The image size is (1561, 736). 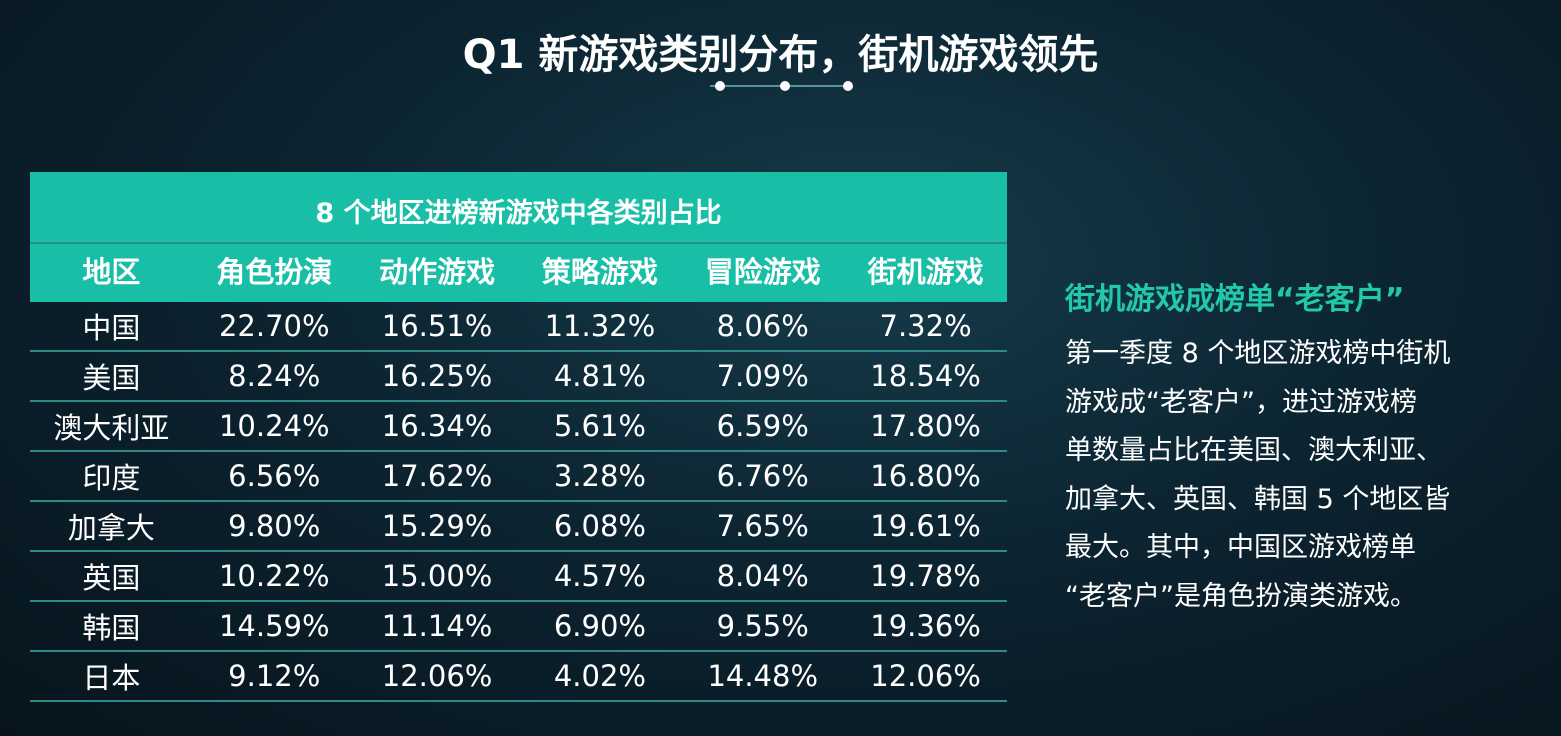 What do you see at coordinates (111, 576) in the screenshot?
I see `region-cell: 英国` at bounding box center [111, 576].